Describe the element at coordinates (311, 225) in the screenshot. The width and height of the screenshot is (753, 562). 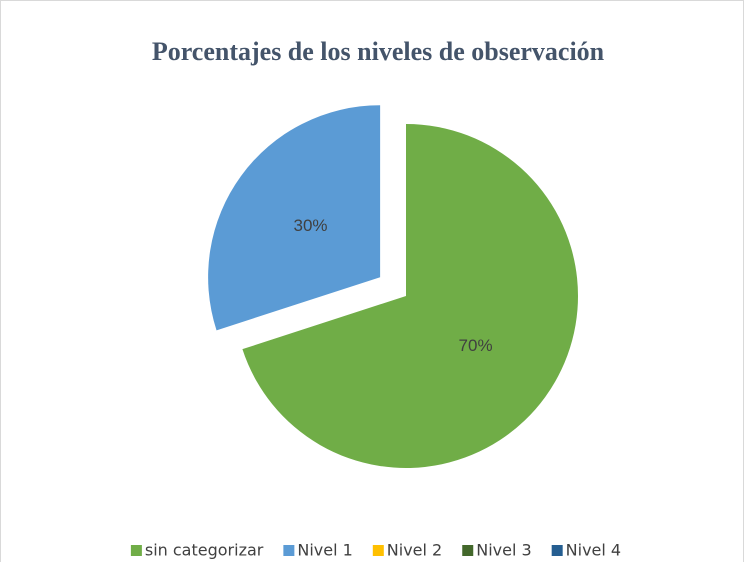
I see `data-label: 30%` at that location.